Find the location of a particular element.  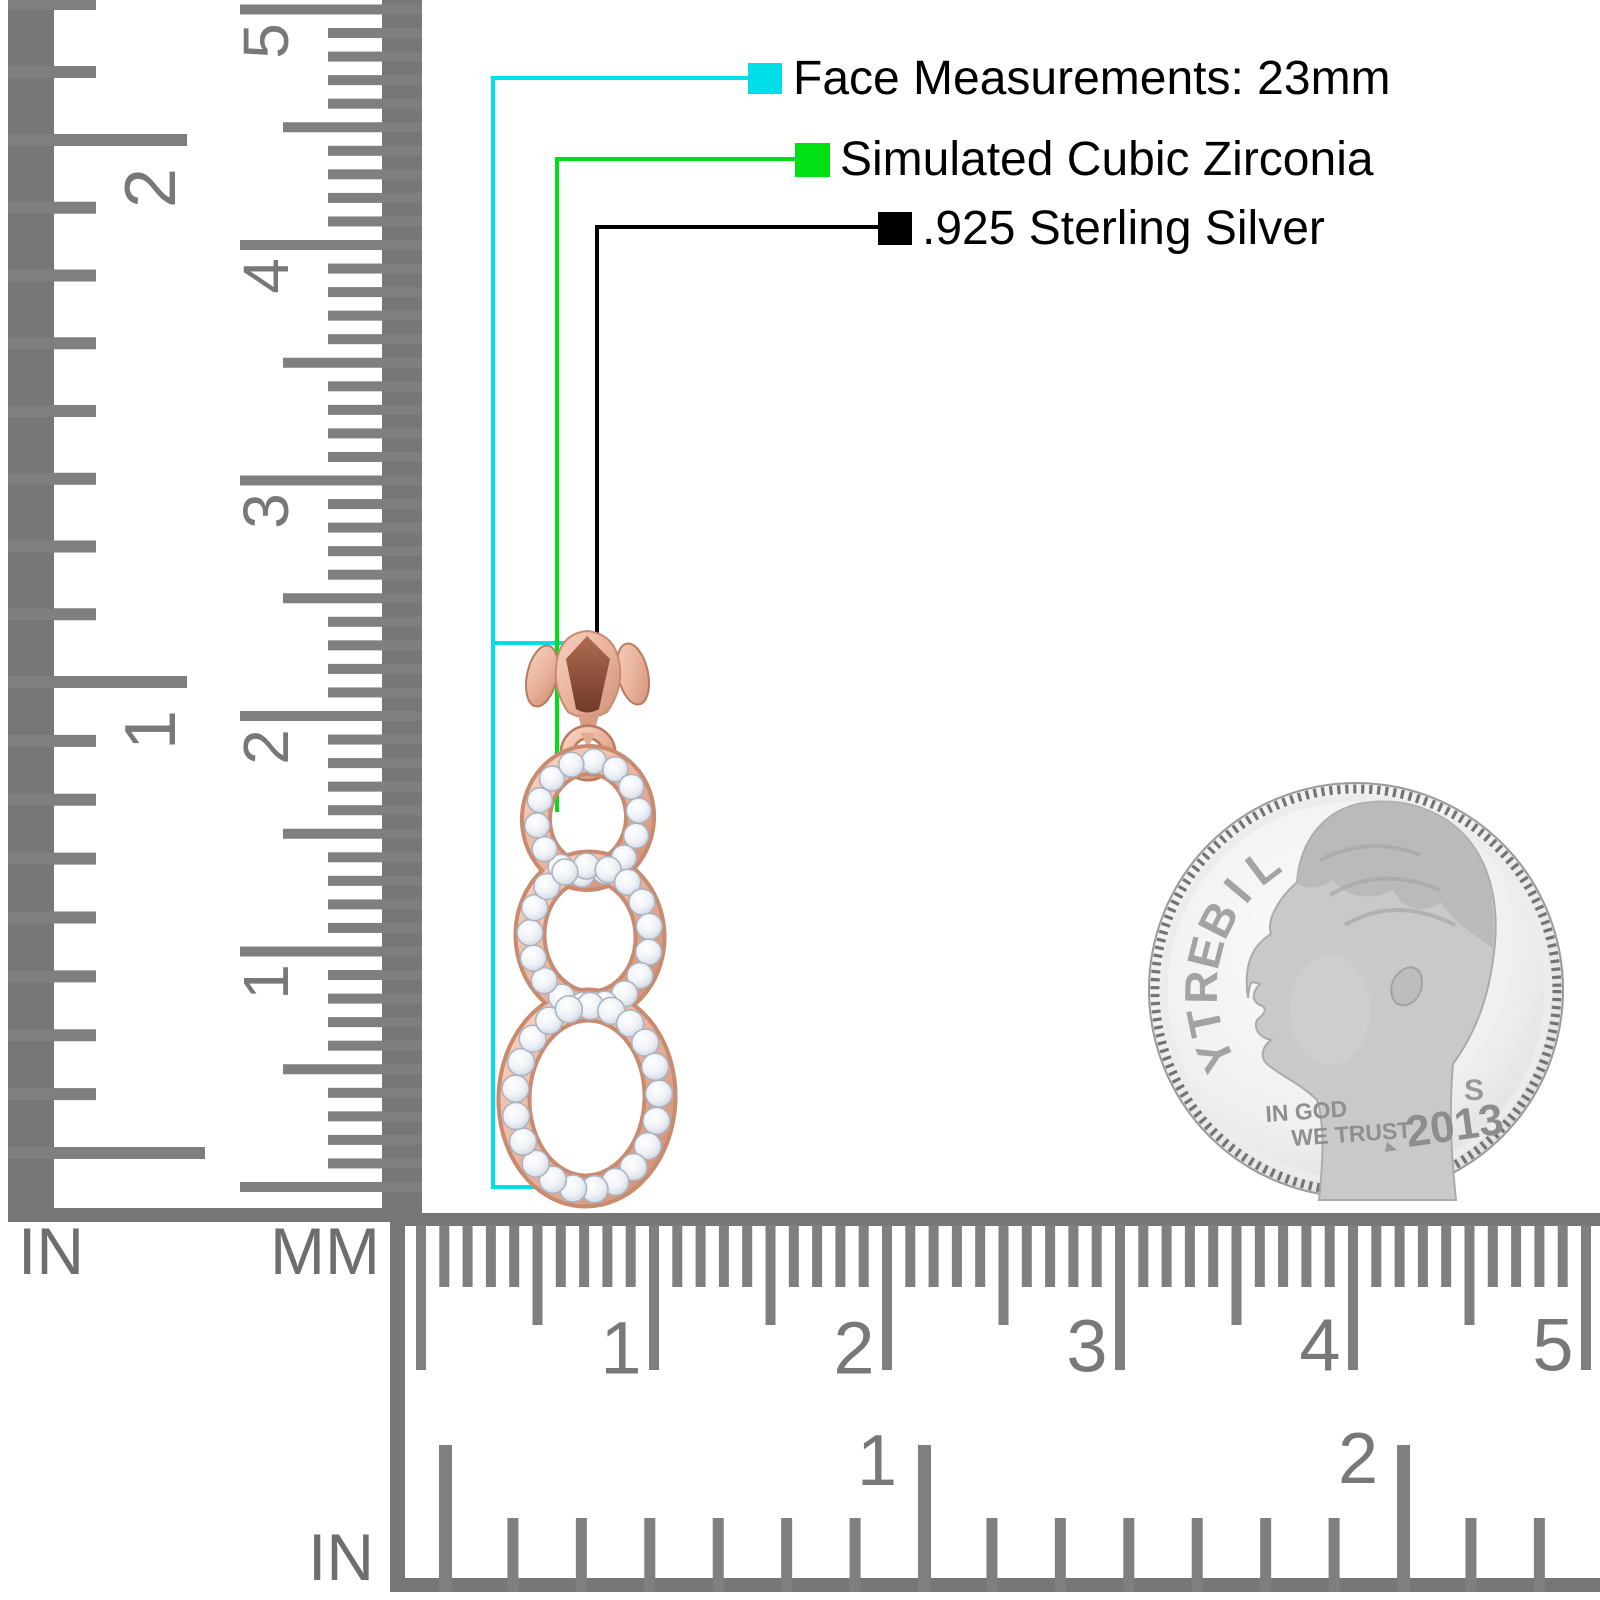

left-inch-unit-label: IN is located at coordinates (51, 1251).